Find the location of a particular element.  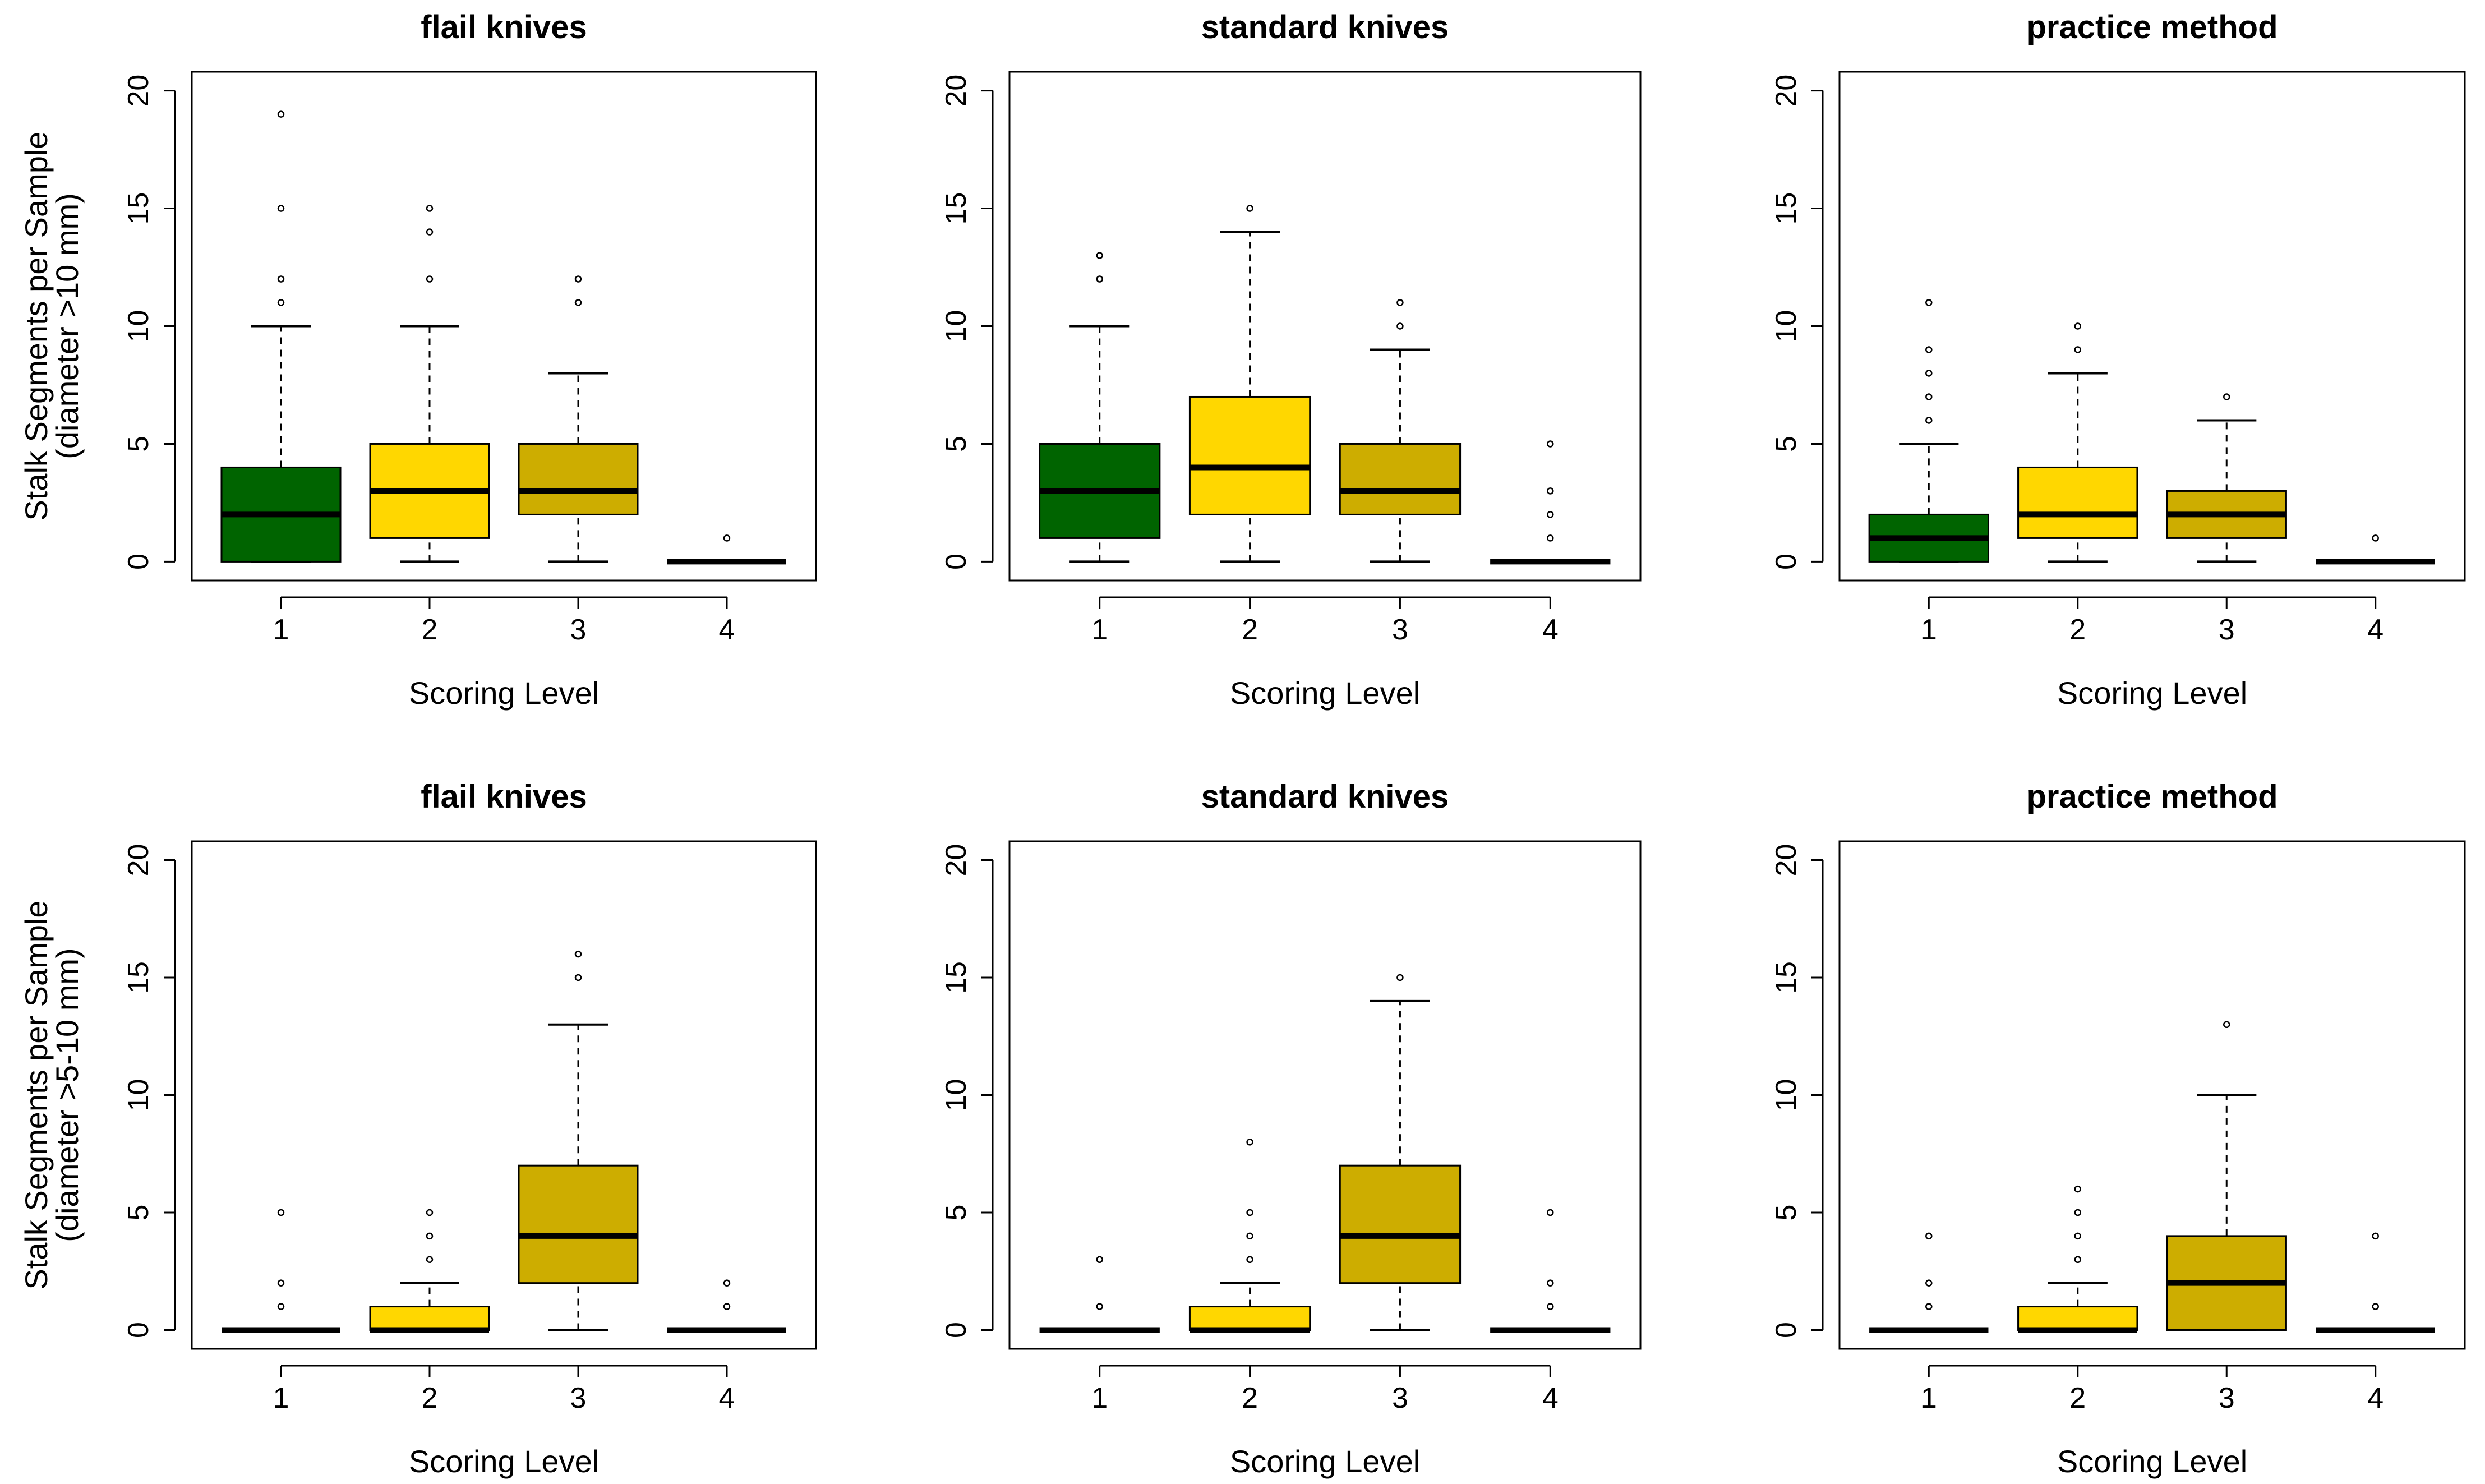

panel-title: standard knives is located at coordinates (1325, 796).